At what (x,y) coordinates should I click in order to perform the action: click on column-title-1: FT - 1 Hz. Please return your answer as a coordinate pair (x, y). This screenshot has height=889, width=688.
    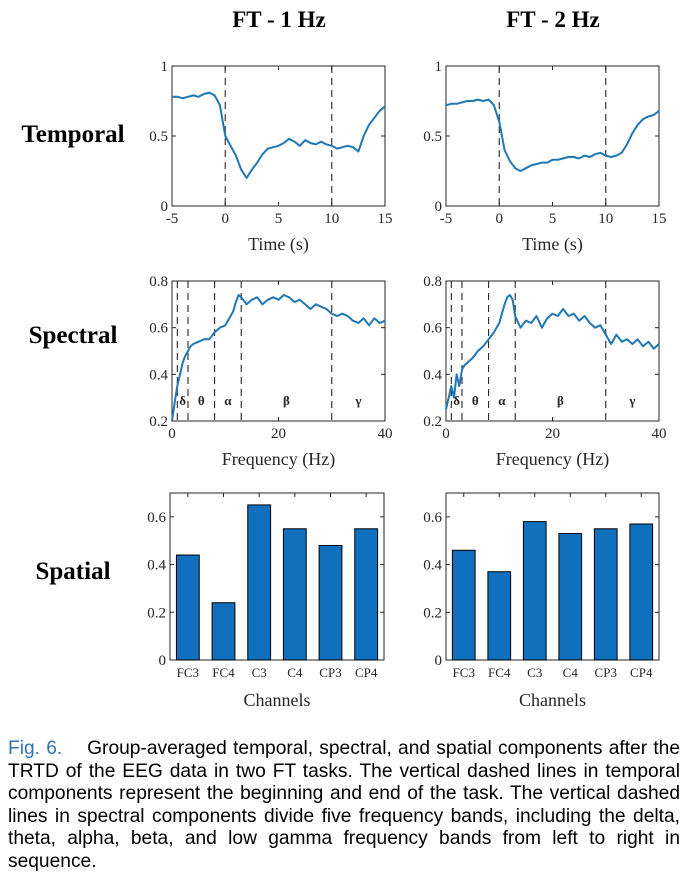
    Looking at the image, I should click on (278, 19).